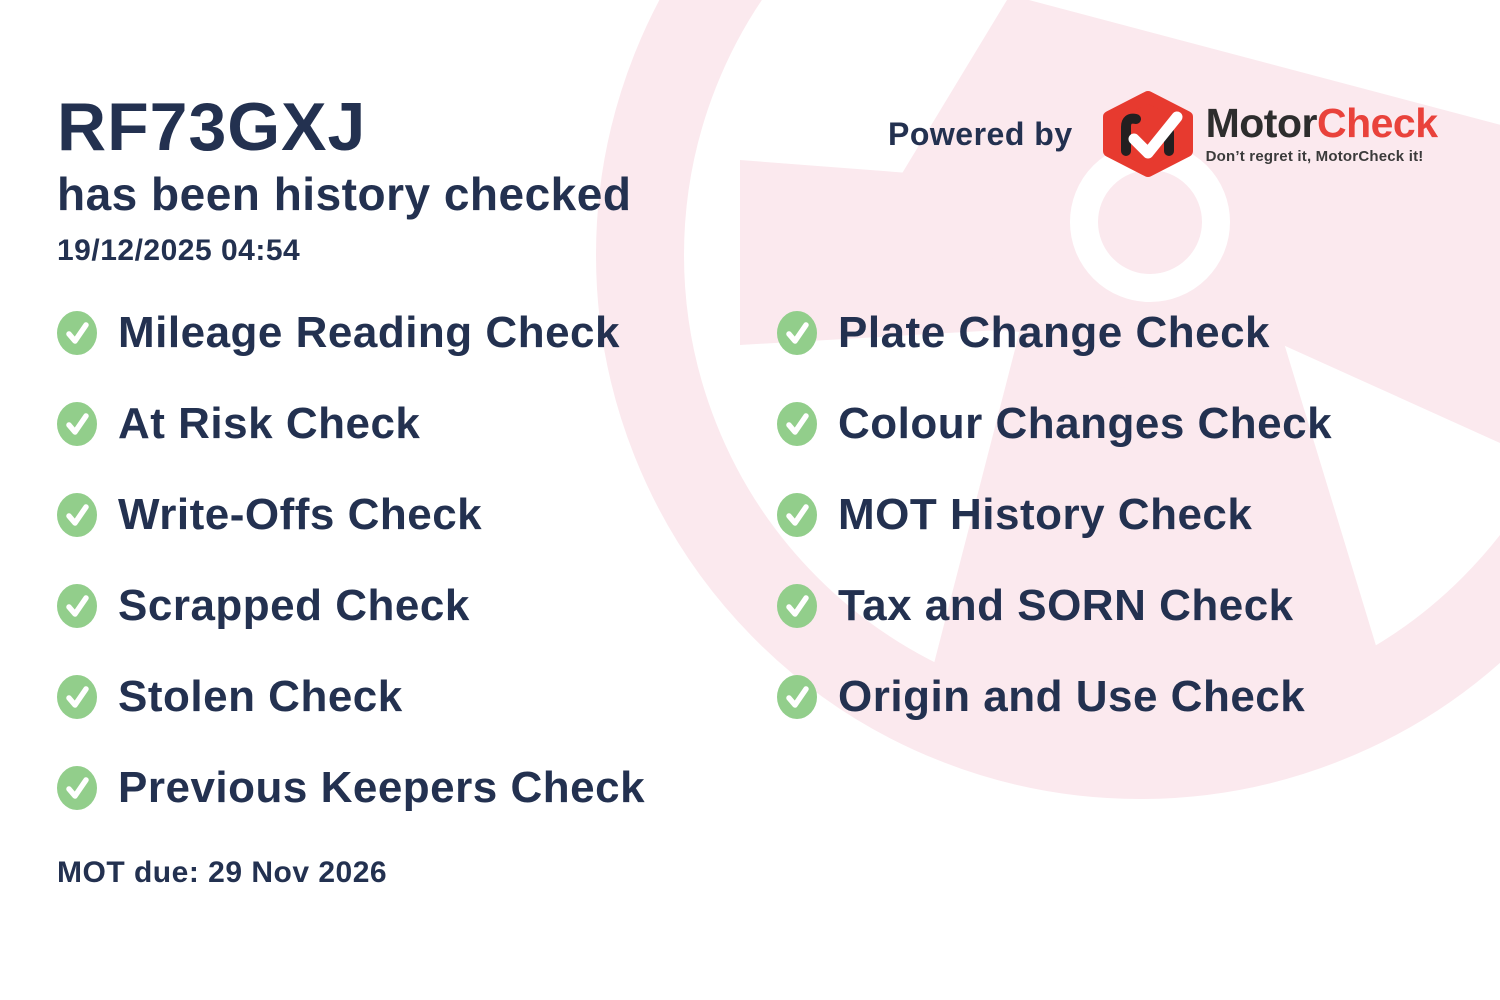 This screenshot has height=1000, width=1500. Describe the element at coordinates (222, 872) in the screenshot. I see `mot-due-label: MOT due: 29 Nov 2026` at that location.